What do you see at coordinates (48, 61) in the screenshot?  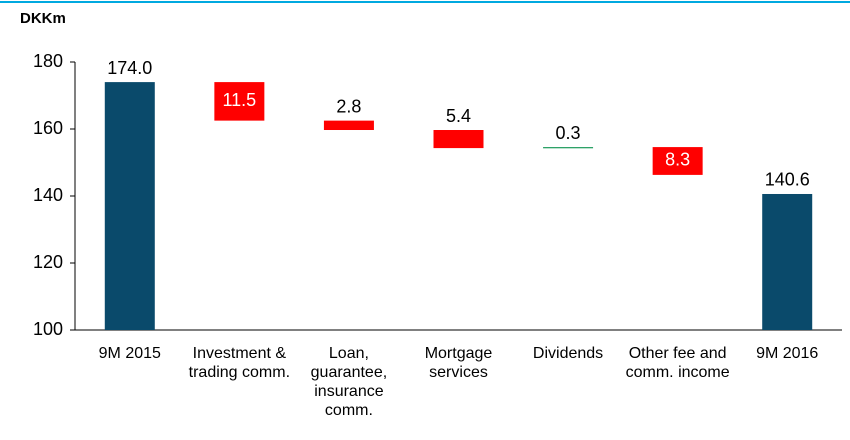 I see `y-tick-label: 180` at bounding box center [48, 61].